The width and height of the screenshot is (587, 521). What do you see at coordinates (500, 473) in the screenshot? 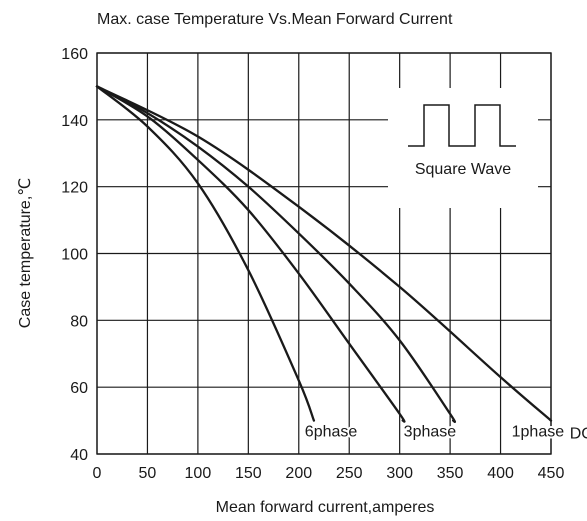
I see `x-tick-label-8: 400` at bounding box center [500, 473].